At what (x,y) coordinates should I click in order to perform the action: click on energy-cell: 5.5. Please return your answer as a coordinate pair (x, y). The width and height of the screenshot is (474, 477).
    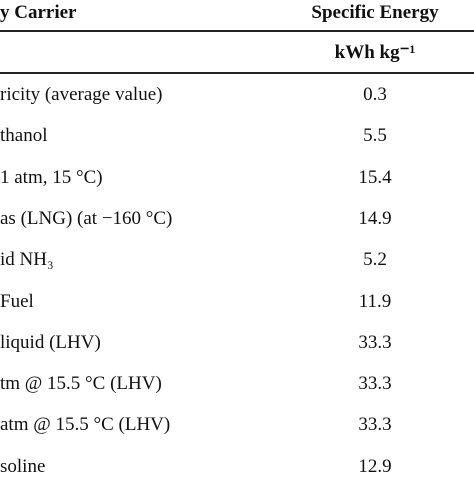
    Looking at the image, I should click on (375, 136).